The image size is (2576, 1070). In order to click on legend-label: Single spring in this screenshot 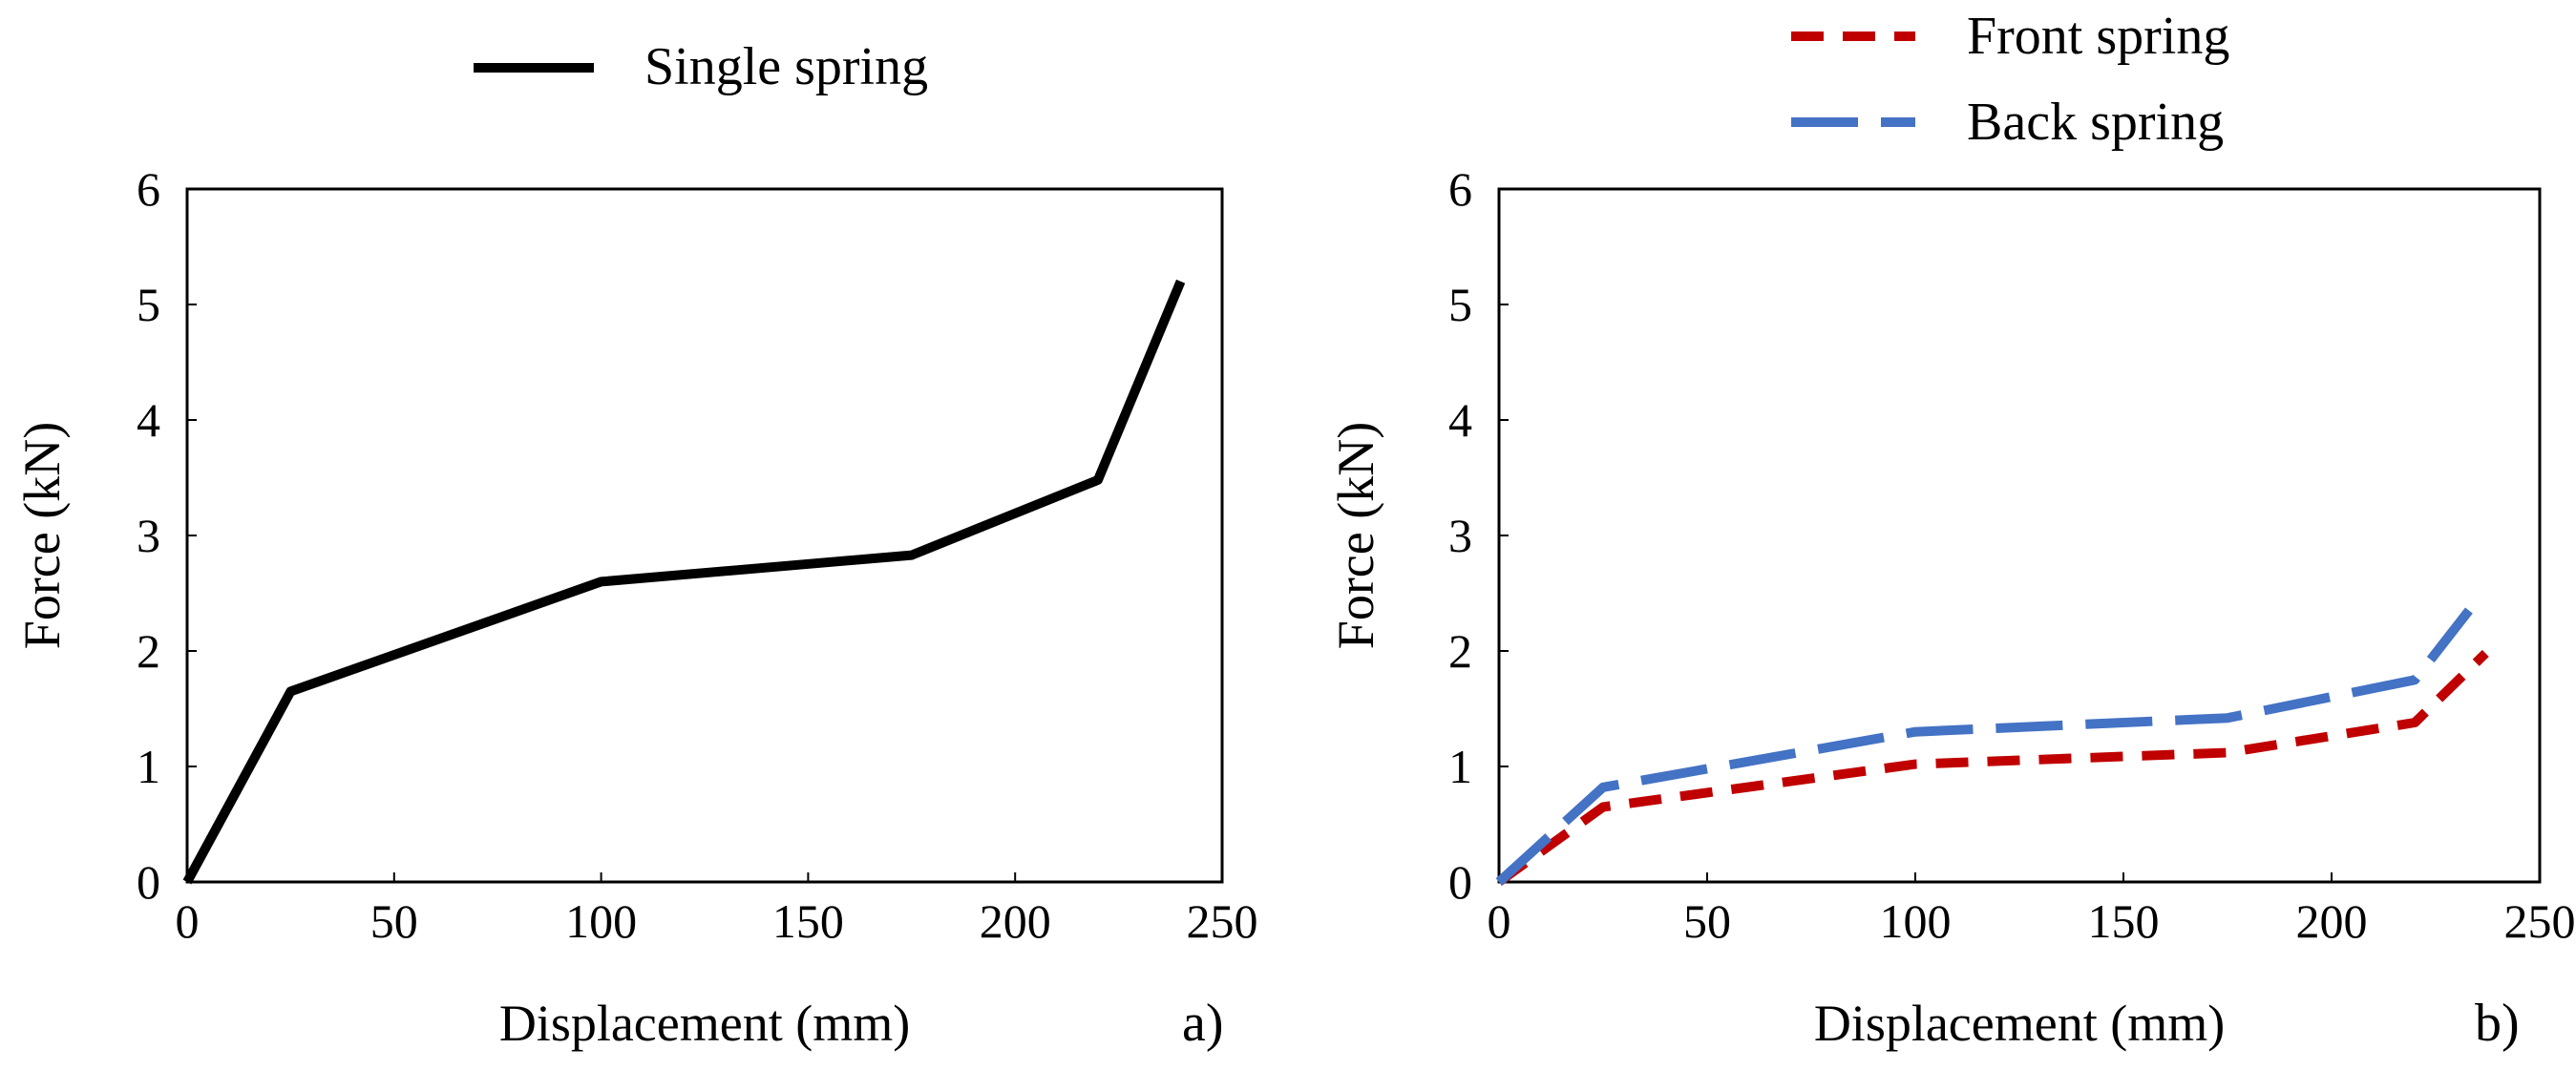, I will do `click(786, 66)`.